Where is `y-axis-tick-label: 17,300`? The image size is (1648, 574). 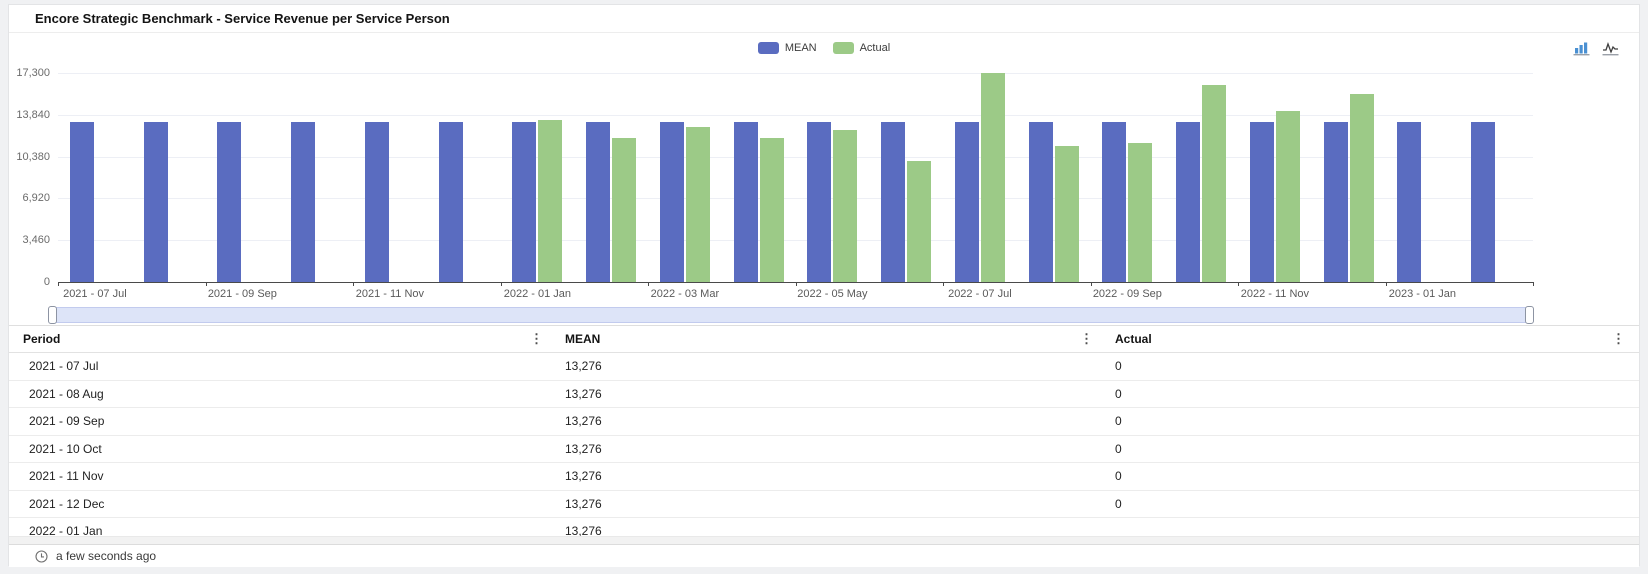
y-axis-tick-label: 17,300 is located at coordinates (33, 73).